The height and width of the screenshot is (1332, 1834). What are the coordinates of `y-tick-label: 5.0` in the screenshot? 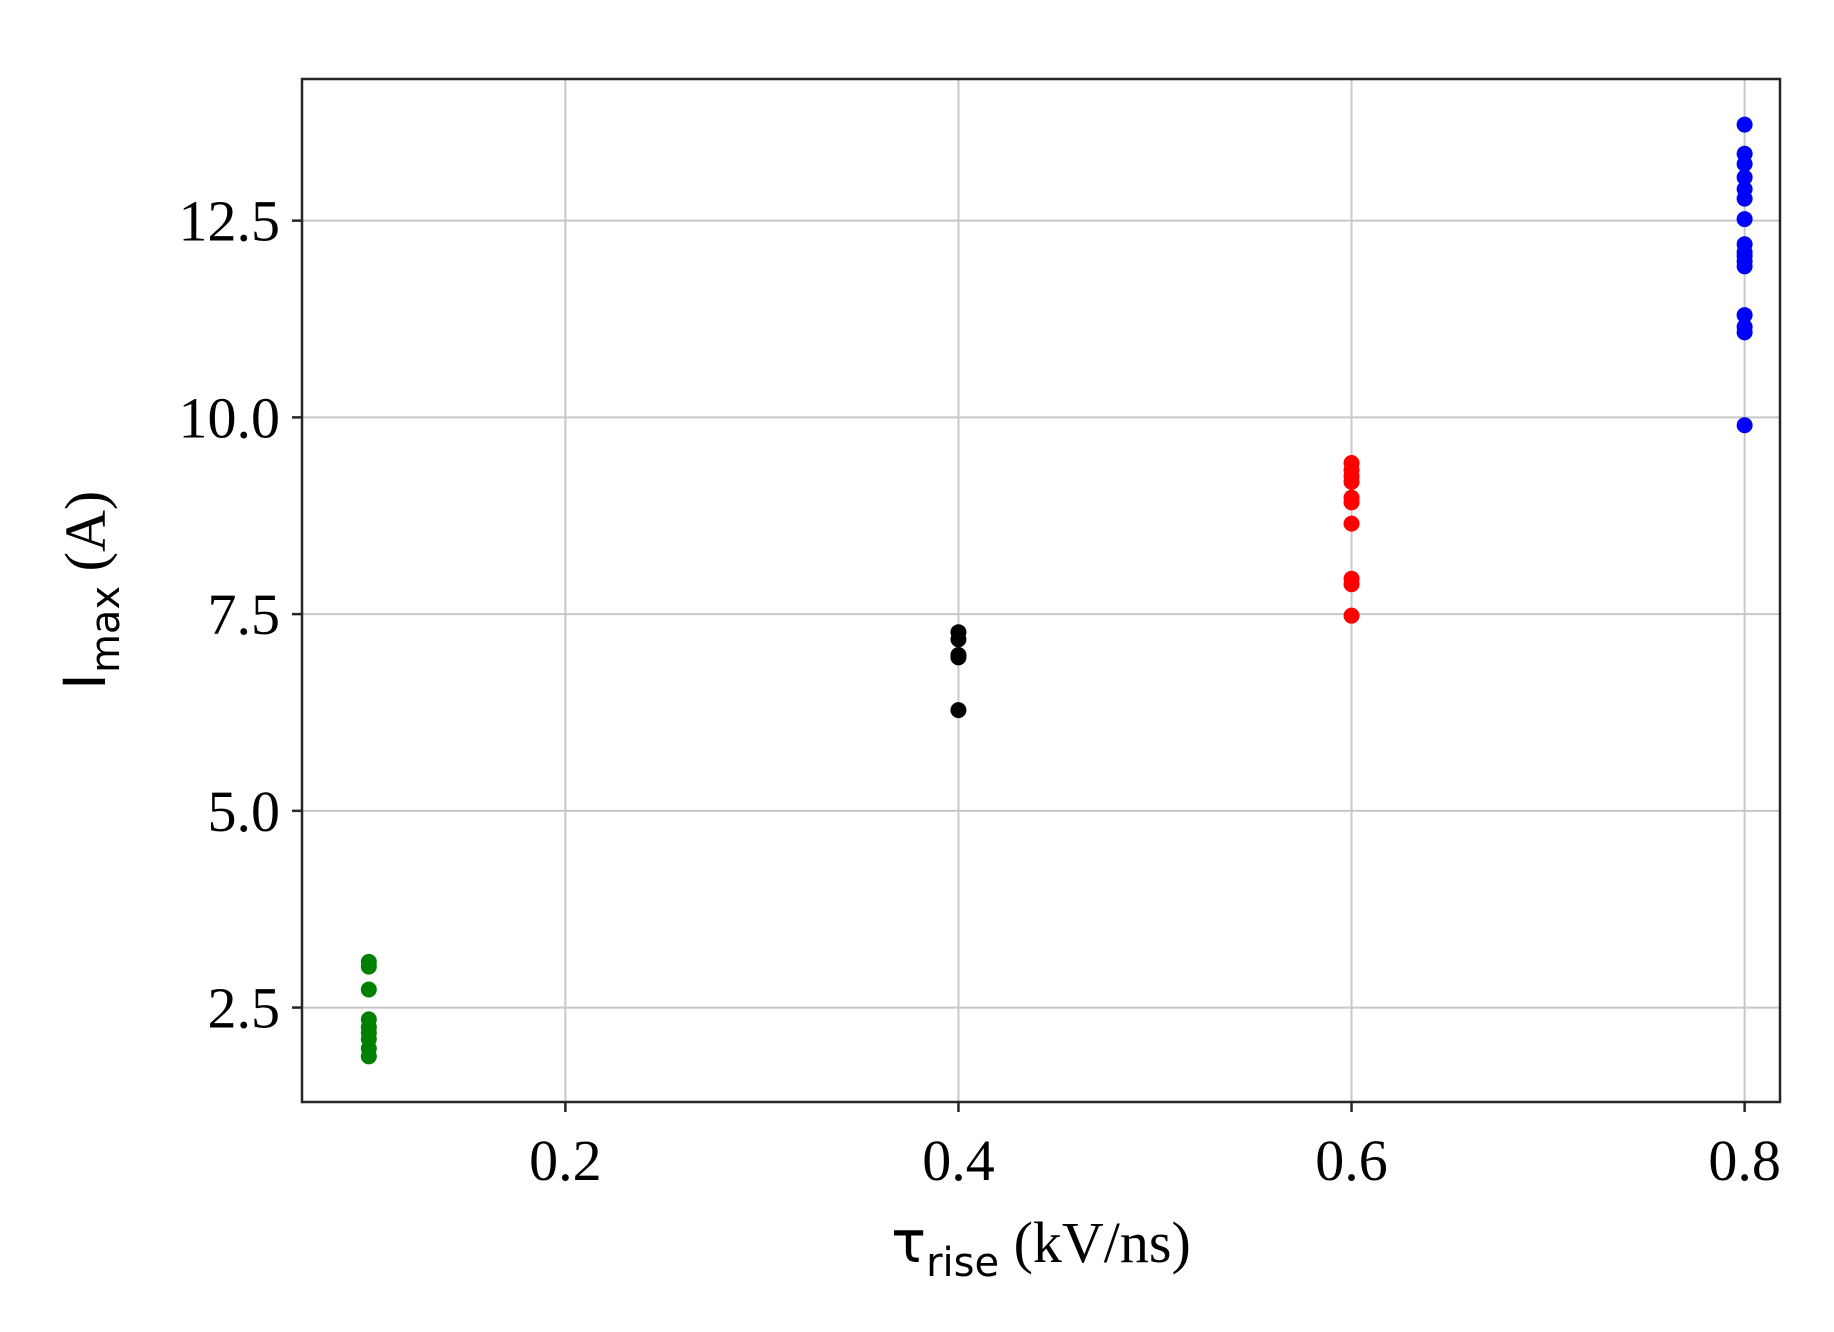 It's located at (244, 811).